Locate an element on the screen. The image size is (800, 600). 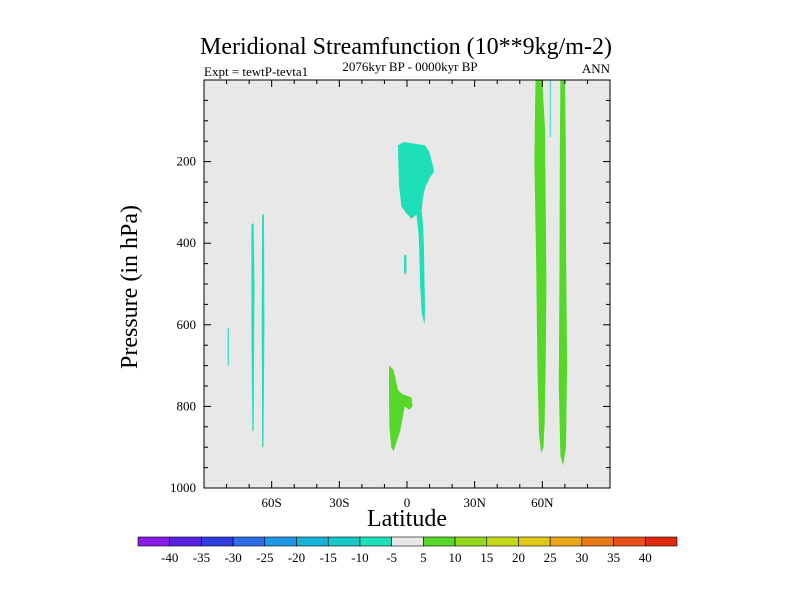
region-north-cell-narrow is located at coordinates (563, 273).